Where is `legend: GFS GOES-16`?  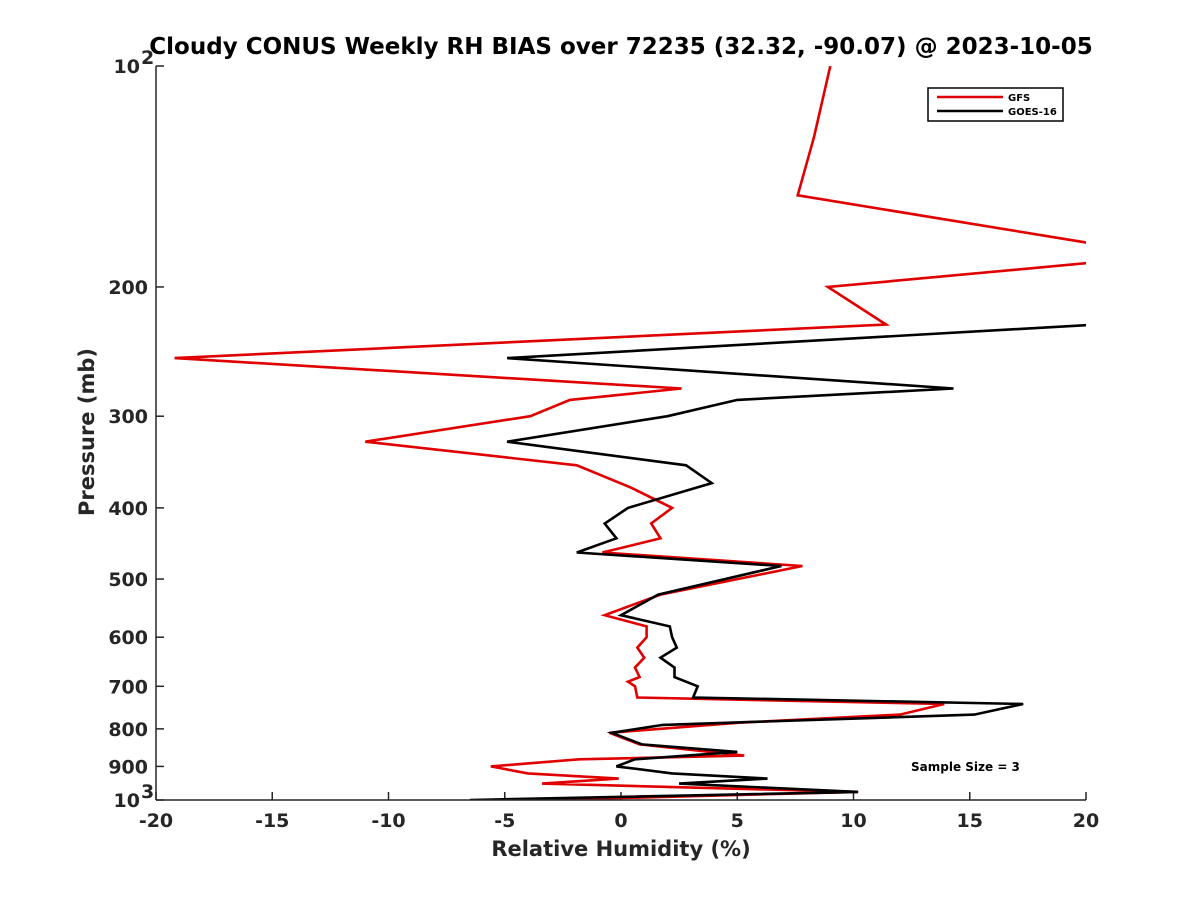 legend: GFS GOES-16 is located at coordinates (995, 104).